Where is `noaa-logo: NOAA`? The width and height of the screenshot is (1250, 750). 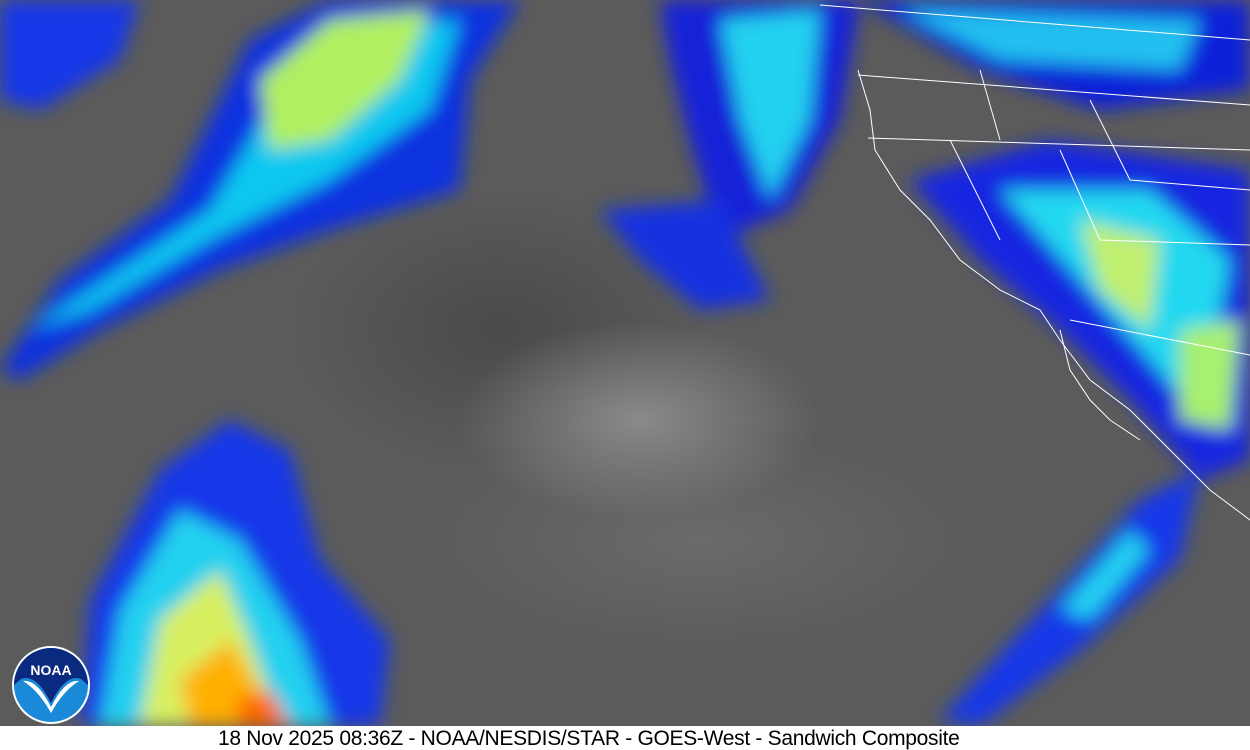
noaa-logo: NOAA is located at coordinates (51, 685).